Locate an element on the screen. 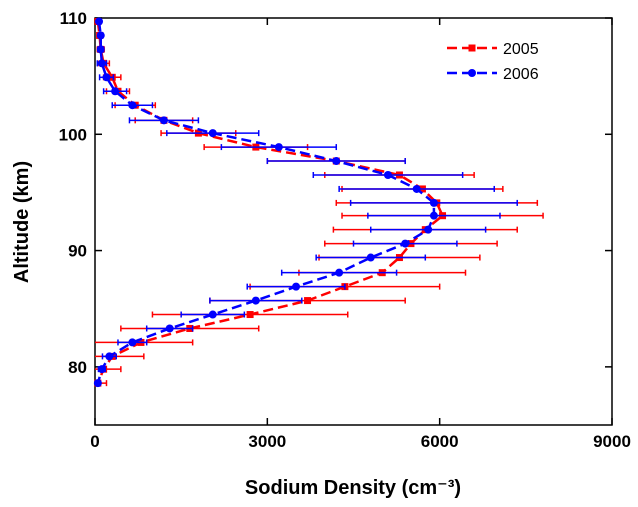 The image size is (638, 507). x-tick-label: 9000 is located at coordinates (612, 441).